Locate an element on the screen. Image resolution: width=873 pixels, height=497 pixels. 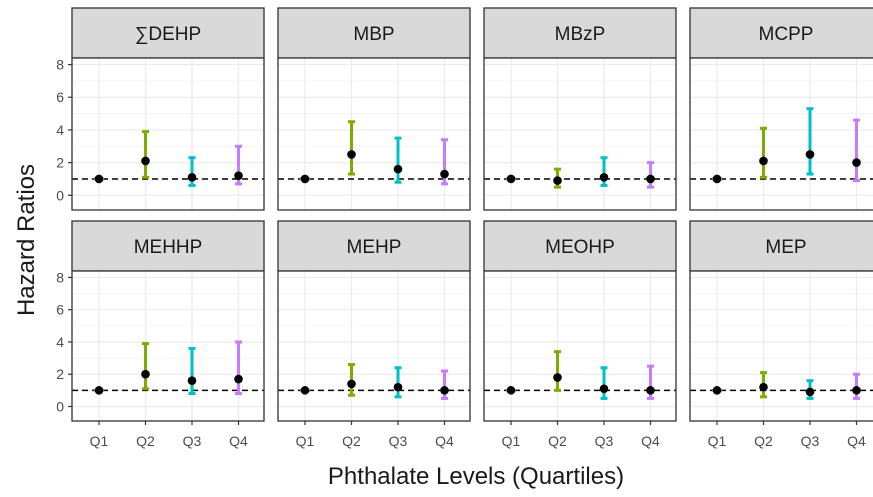
facet-strip-label: MEOHP is located at coordinates (580, 247).